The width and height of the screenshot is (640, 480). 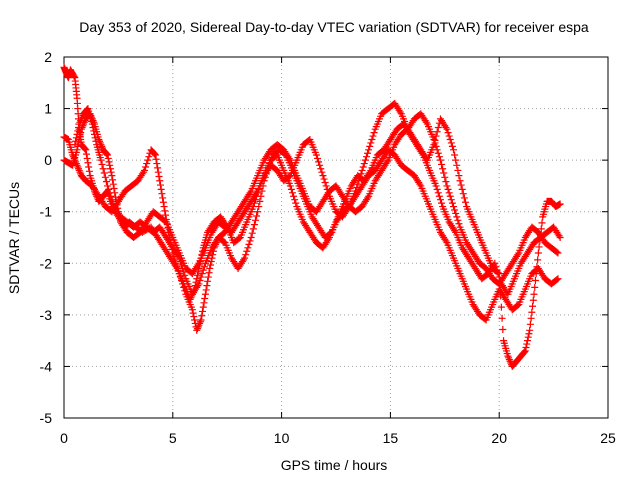 What do you see at coordinates (64, 438) in the screenshot?
I see `x-tick-label: 0` at bounding box center [64, 438].